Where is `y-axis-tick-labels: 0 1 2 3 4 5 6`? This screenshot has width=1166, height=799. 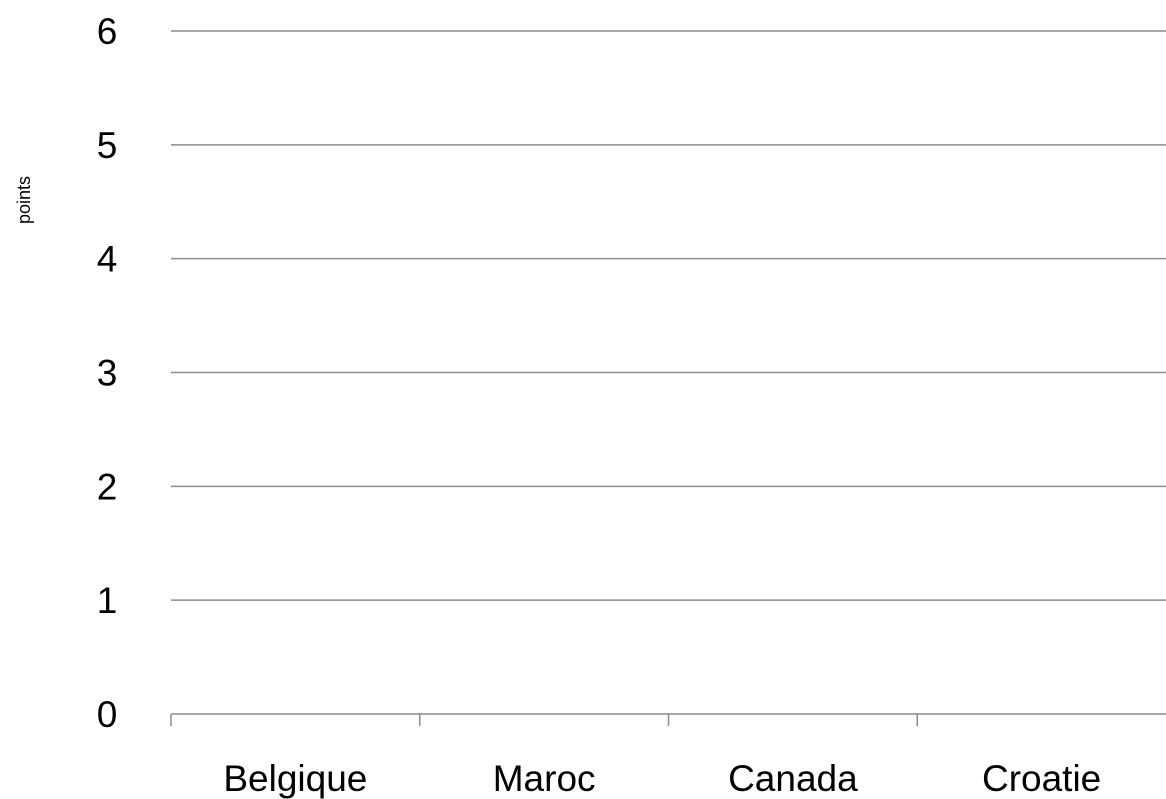
y-axis-tick-labels: 0 1 2 3 4 5 6 is located at coordinates (107, 373).